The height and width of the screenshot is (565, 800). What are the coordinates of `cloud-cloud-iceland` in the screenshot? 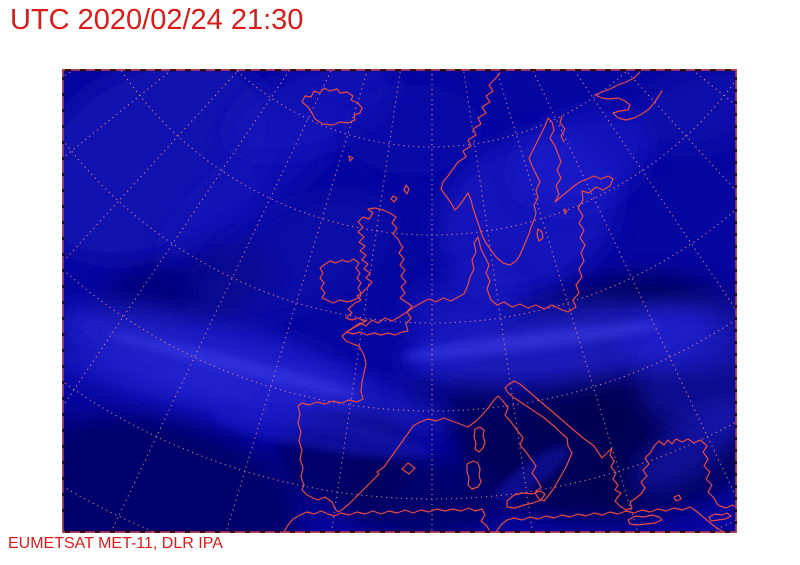 It's located at (312, 113).